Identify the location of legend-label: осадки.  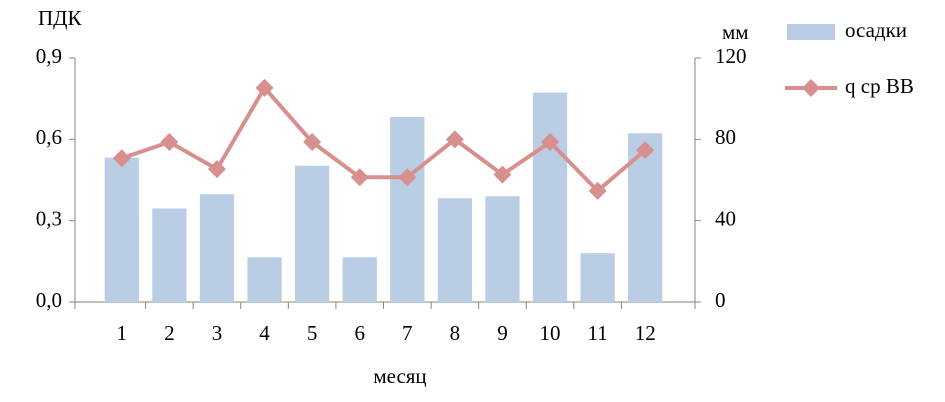
(876, 30).